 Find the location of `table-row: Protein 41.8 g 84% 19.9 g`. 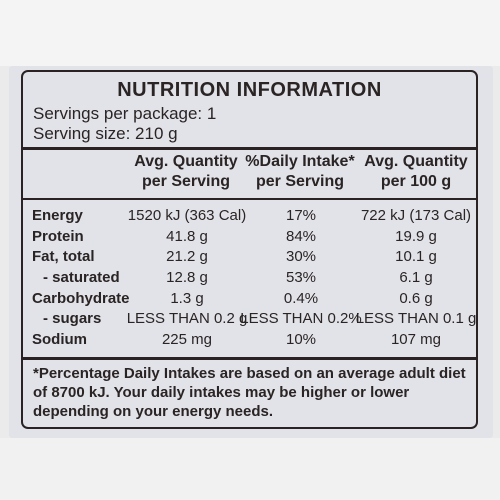

table-row: Protein 41.8 g 84% 19.9 g is located at coordinates (250, 237).